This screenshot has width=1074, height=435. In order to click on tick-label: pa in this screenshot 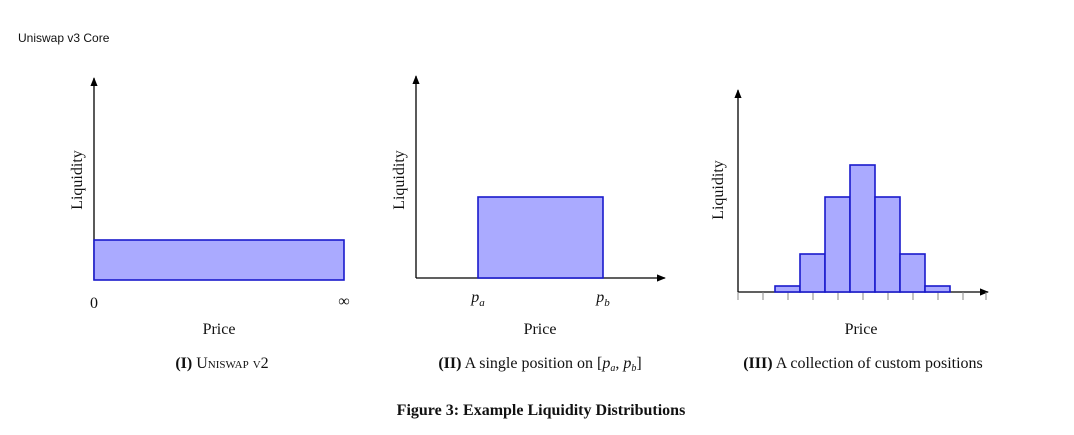, I will do `click(477, 299)`.